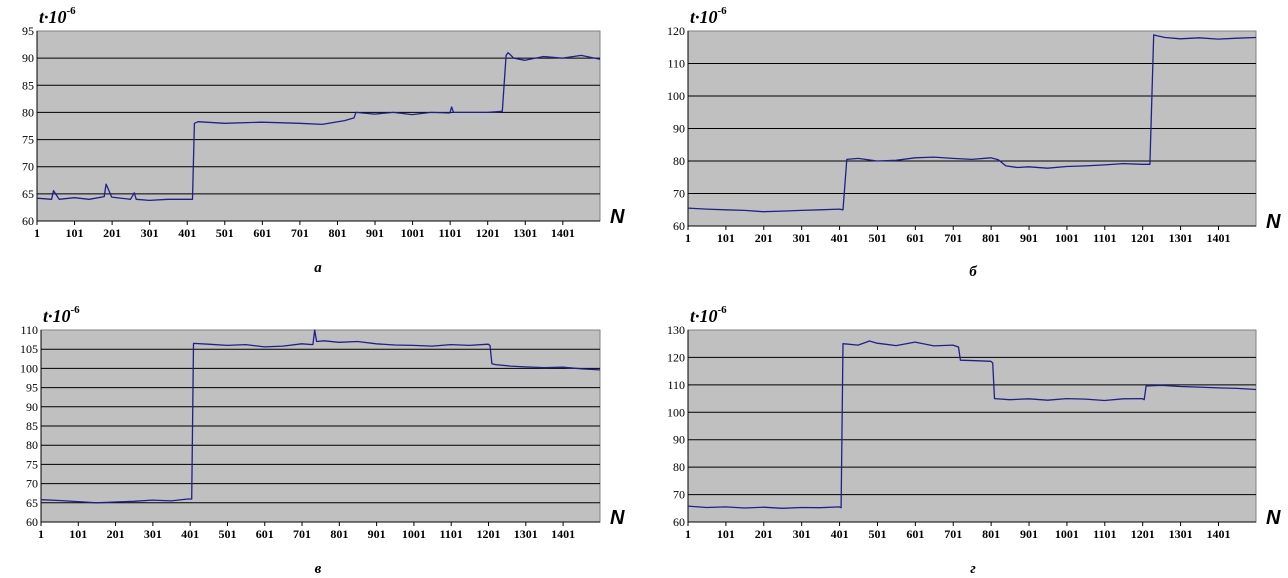 The height and width of the screenshot is (578, 1288). I want to click on panel-caption: б, so click(973, 272).